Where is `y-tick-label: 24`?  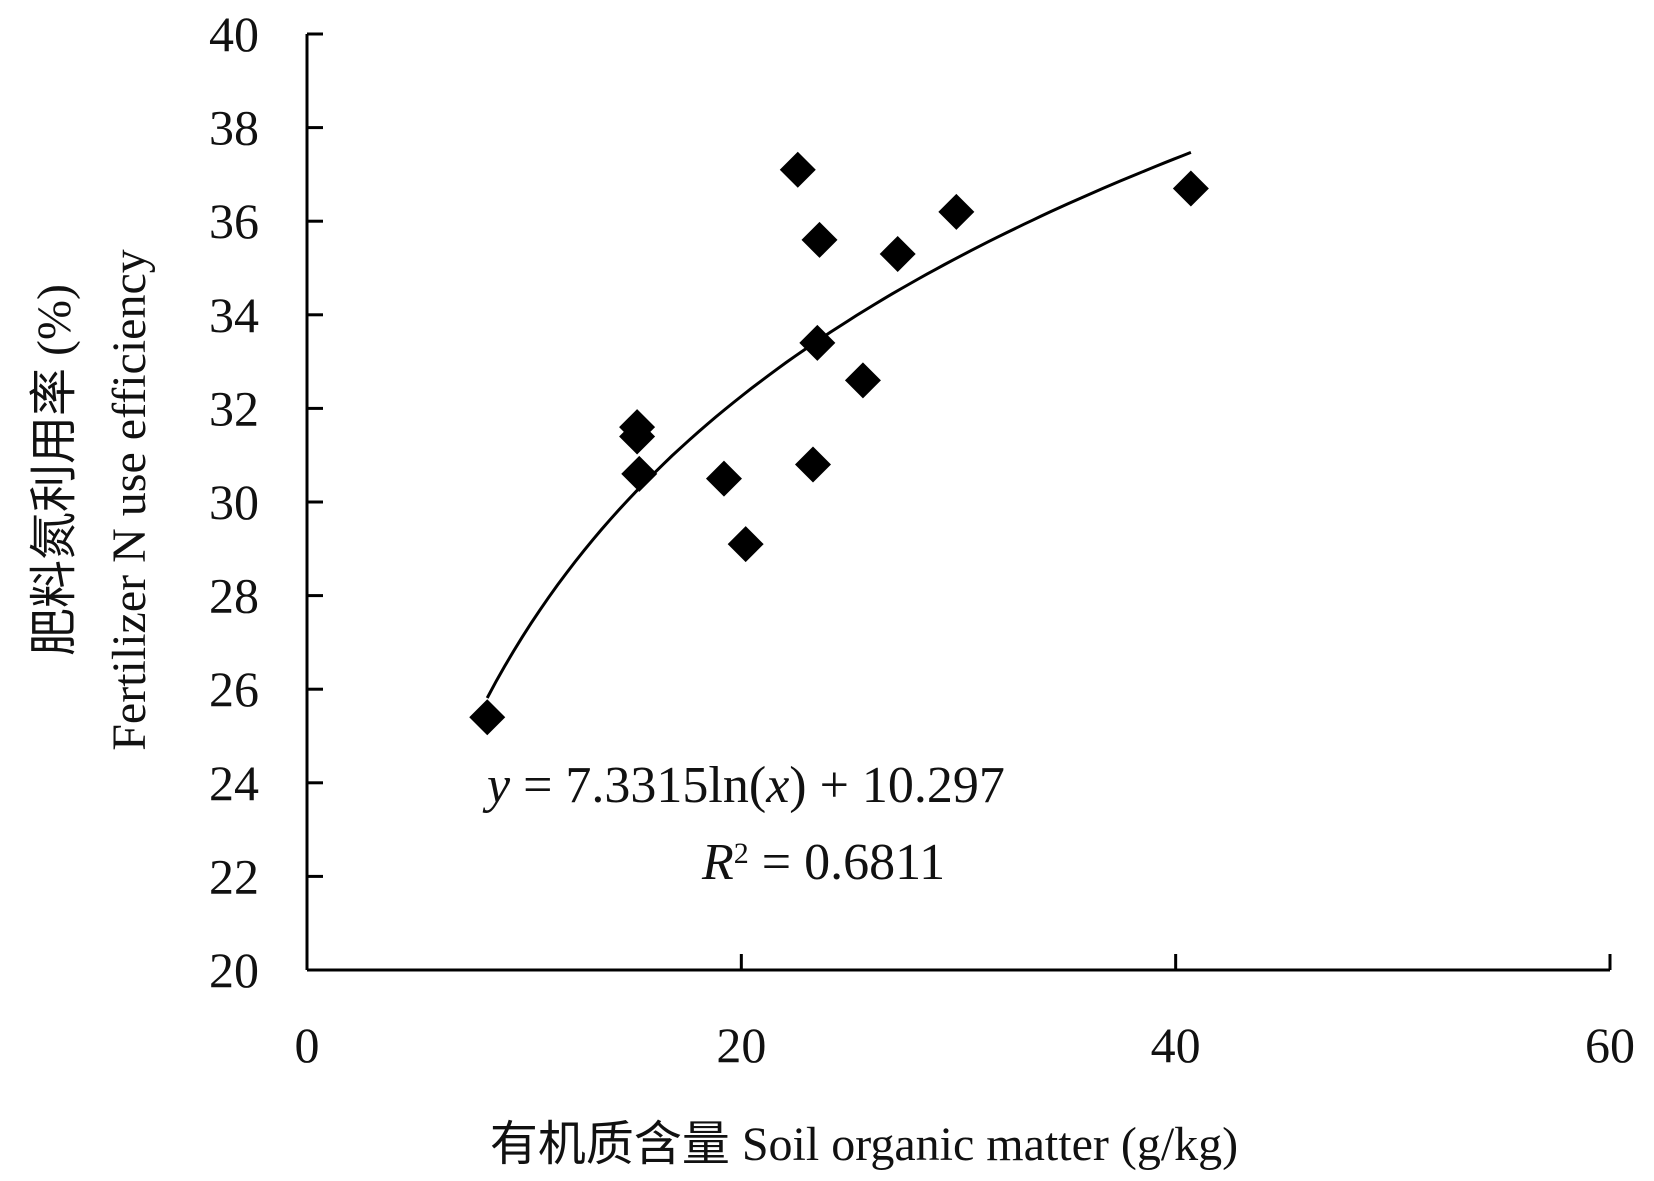 y-tick-label: 24 is located at coordinates (234, 783).